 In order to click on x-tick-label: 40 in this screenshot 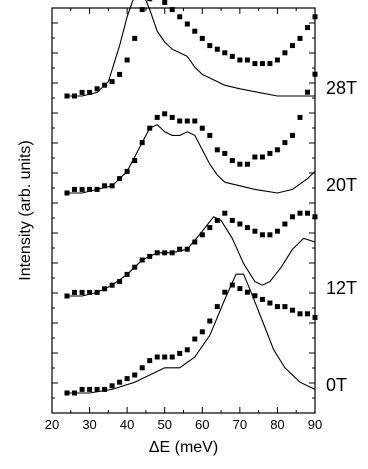, I will do `click(127, 424)`.